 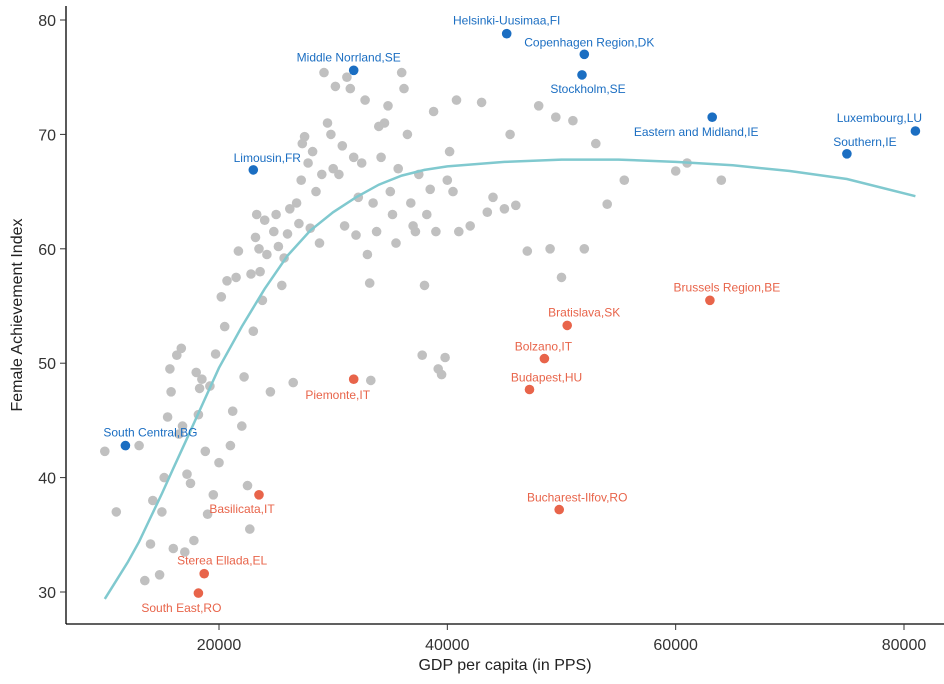 I want to click on point-label: Basilicata,IT, so click(x=242, y=509).